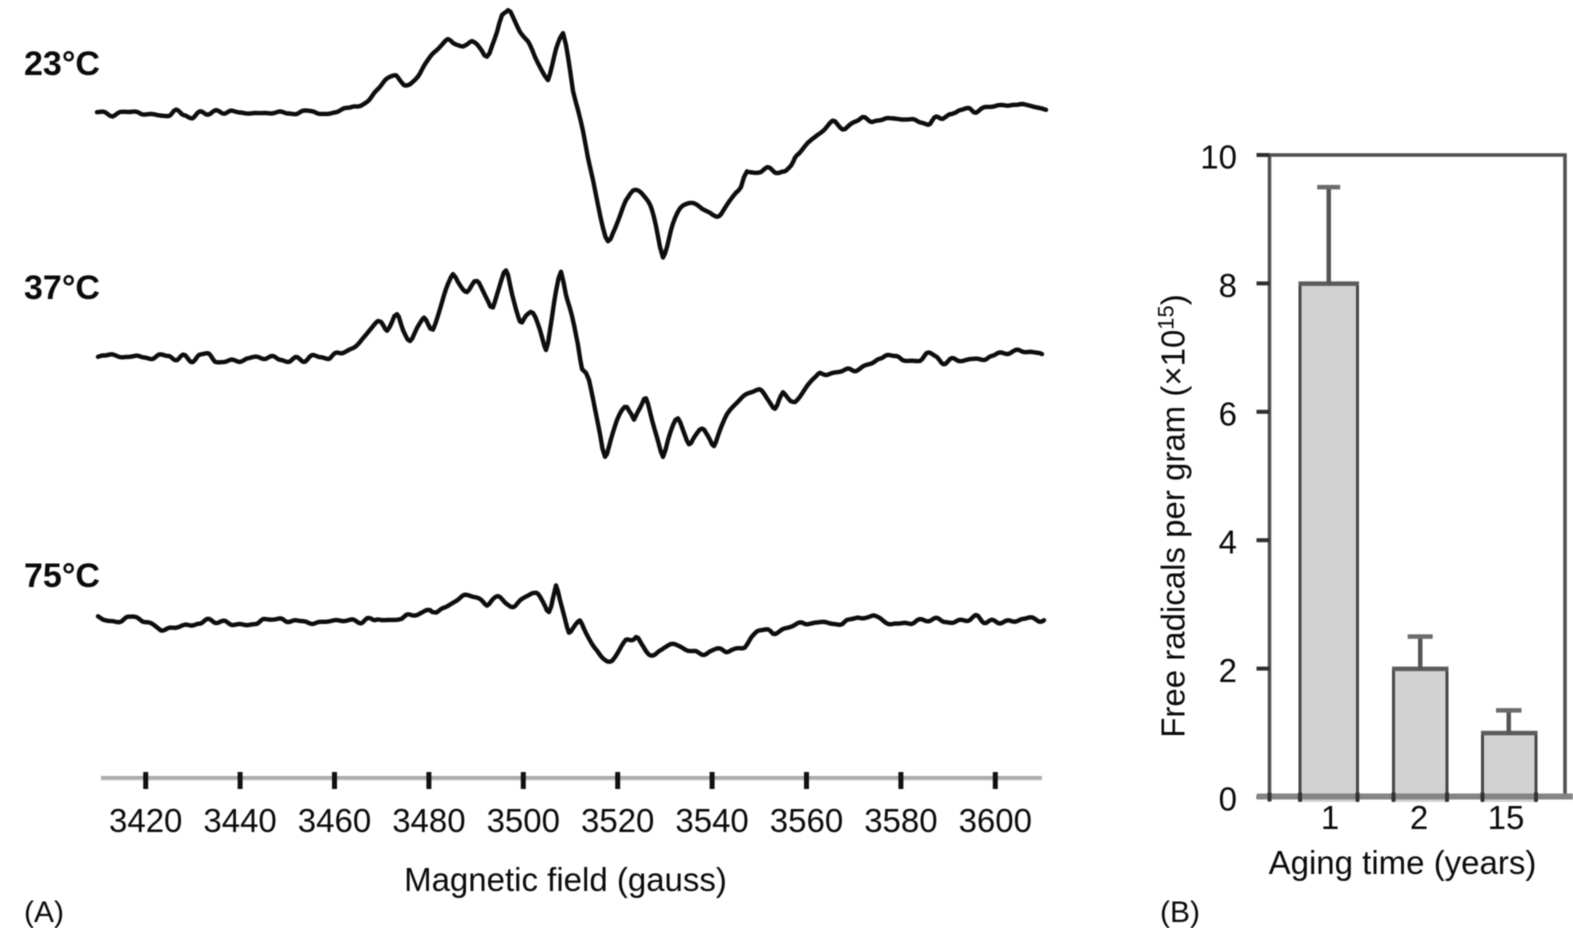  Describe the element at coordinates (806, 820) in the screenshot. I see `svg-text: 3560` at that location.